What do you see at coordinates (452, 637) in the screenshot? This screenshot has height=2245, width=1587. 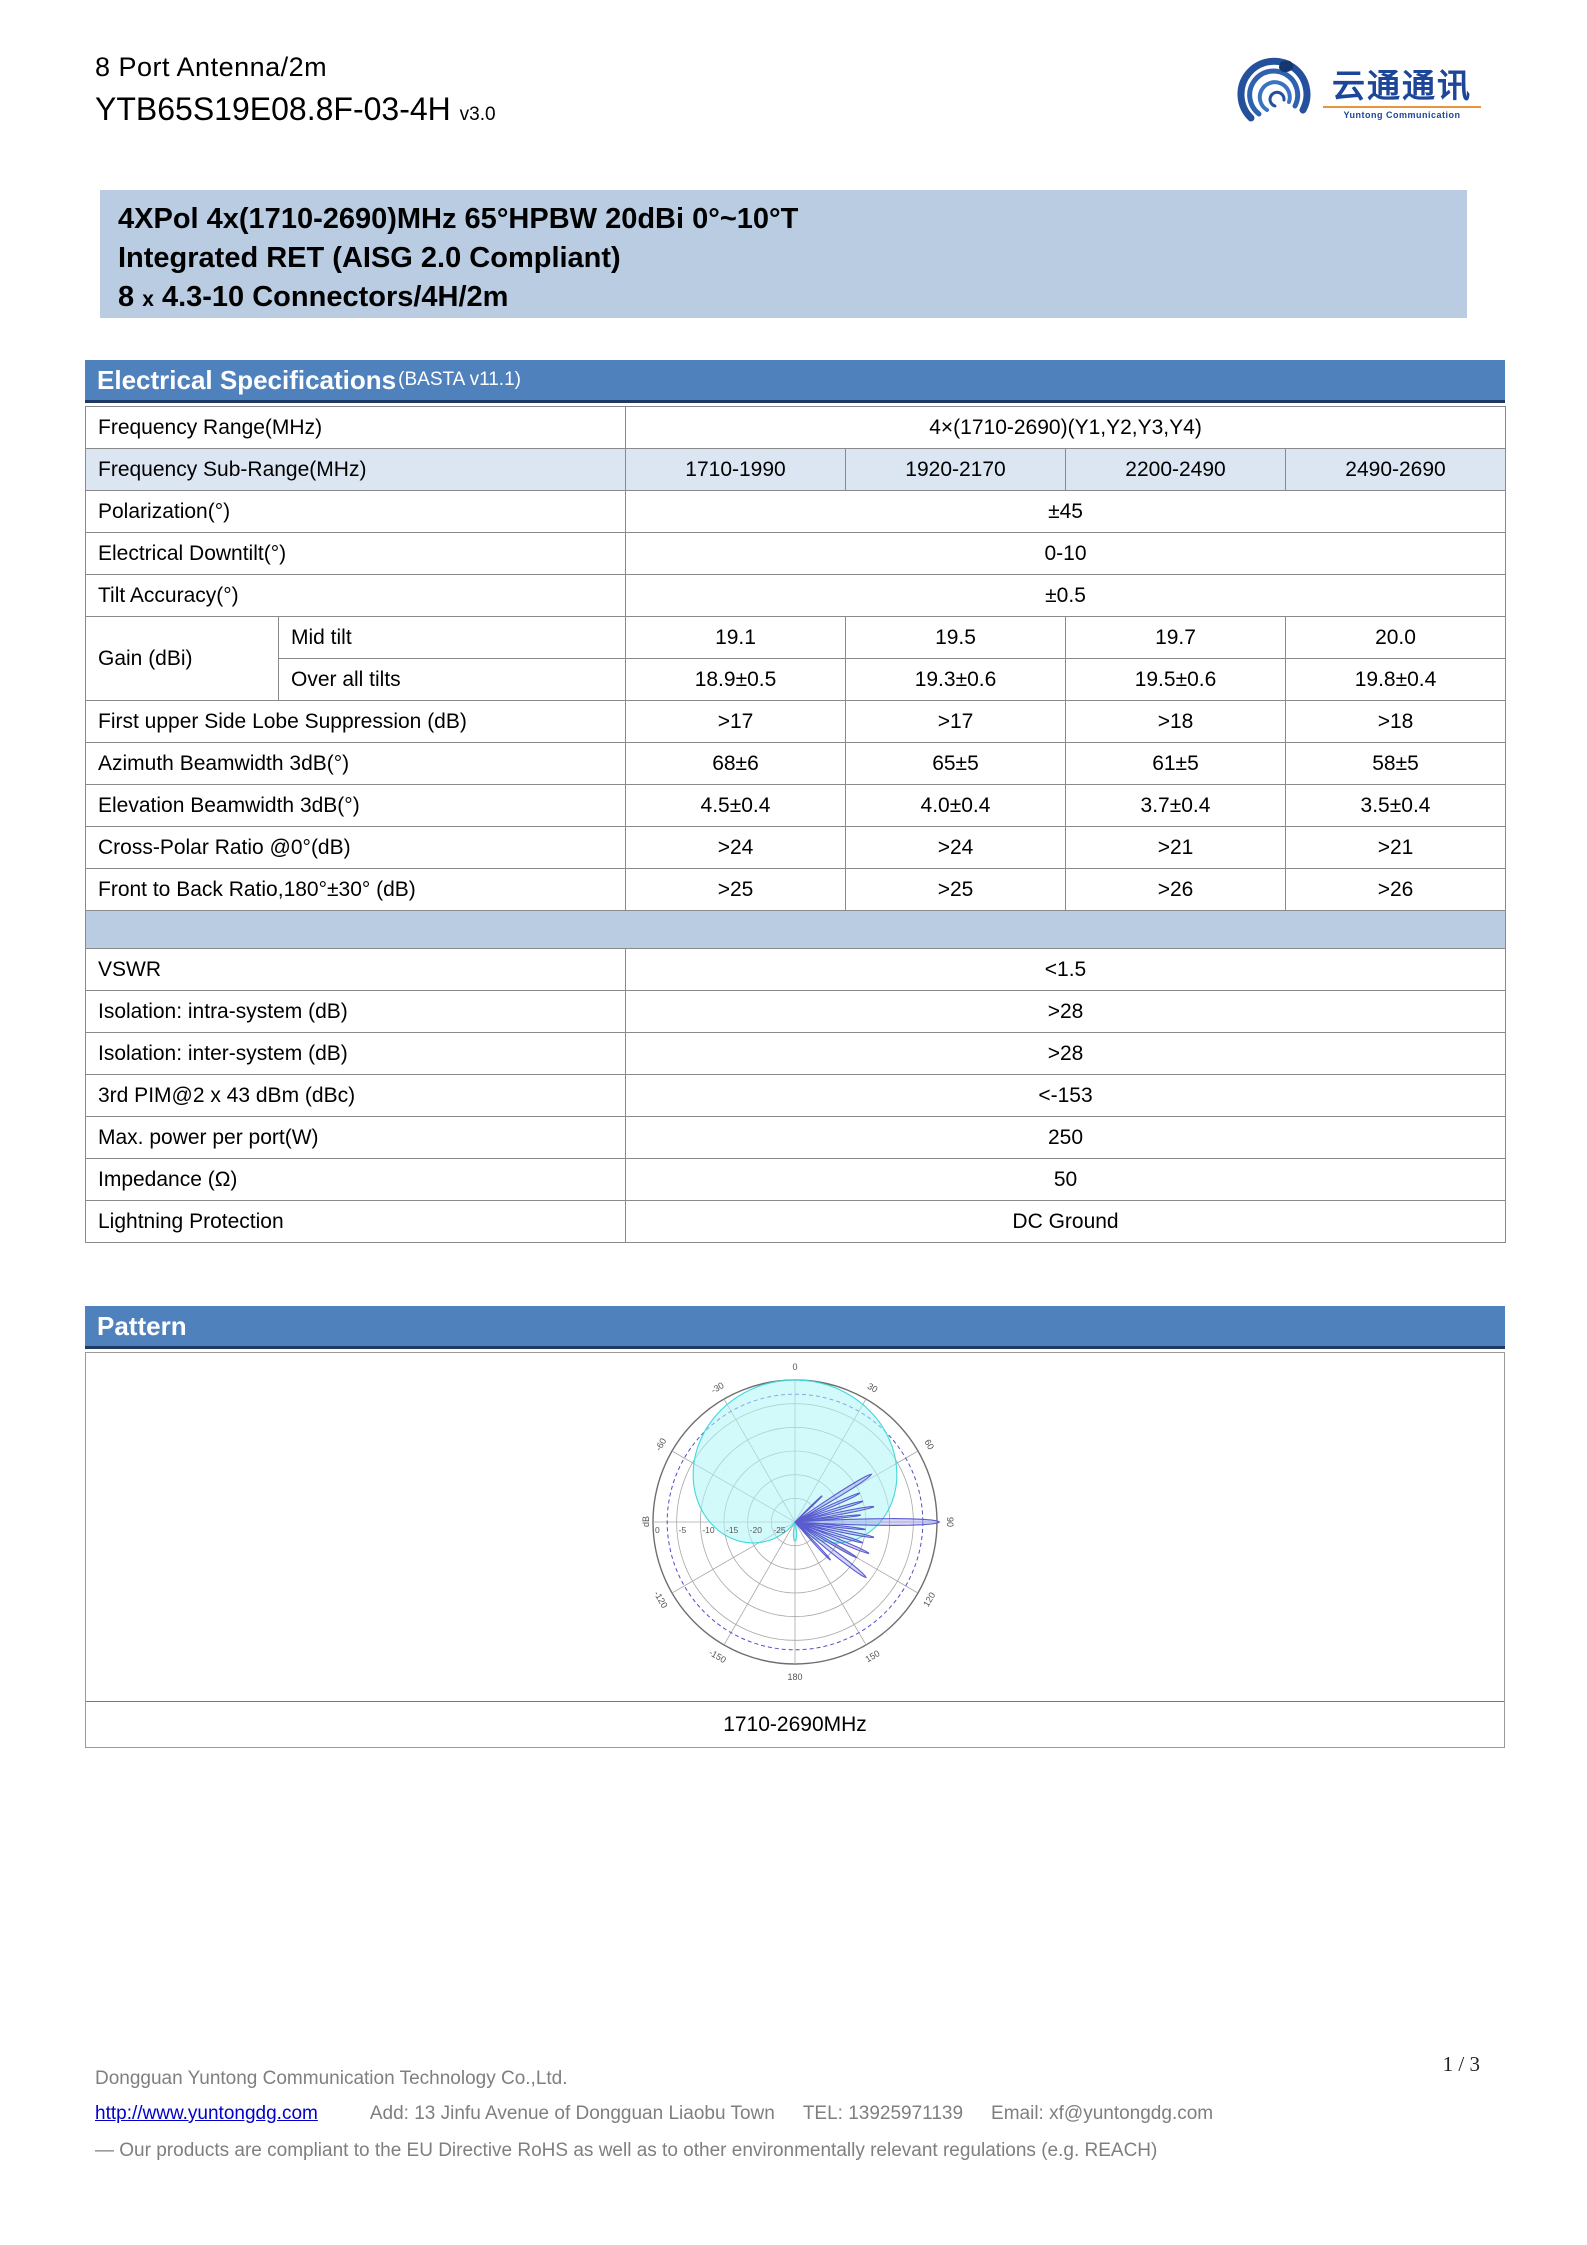 I see `spec-label-cell: Mid tilt` at bounding box center [452, 637].